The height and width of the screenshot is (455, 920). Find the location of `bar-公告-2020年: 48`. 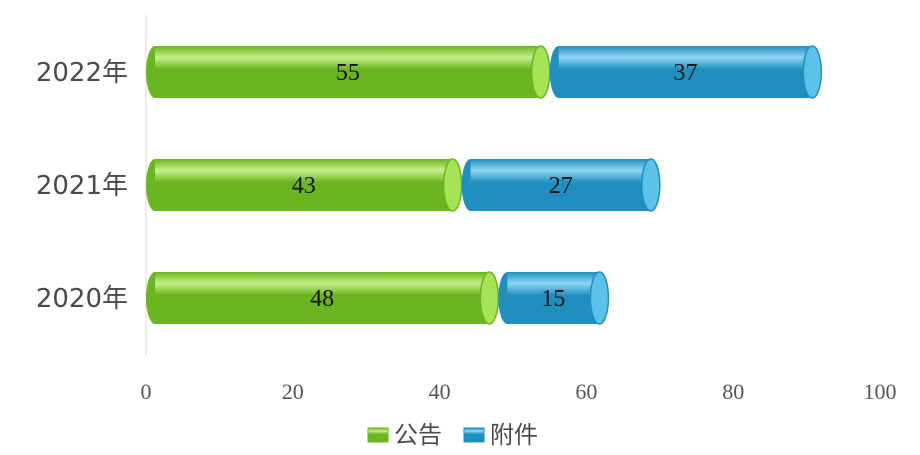

bar-公告-2020年: 48 is located at coordinates (323, 298).